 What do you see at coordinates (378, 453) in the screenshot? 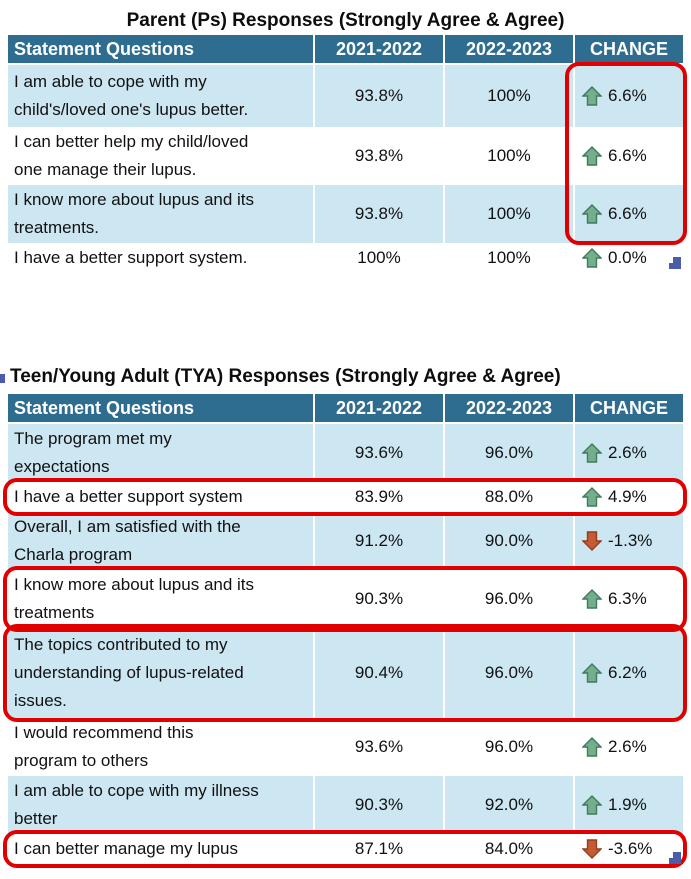
I see `value-cell-2021-2022: 93.6%` at bounding box center [378, 453].